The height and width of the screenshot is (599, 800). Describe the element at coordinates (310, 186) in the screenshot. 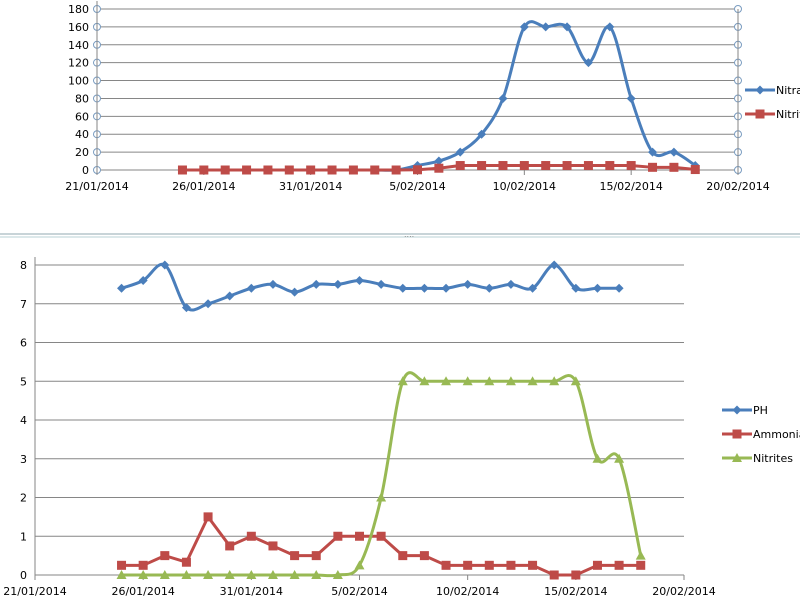

I see `x-tick-label: 31/01/2014` at that location.